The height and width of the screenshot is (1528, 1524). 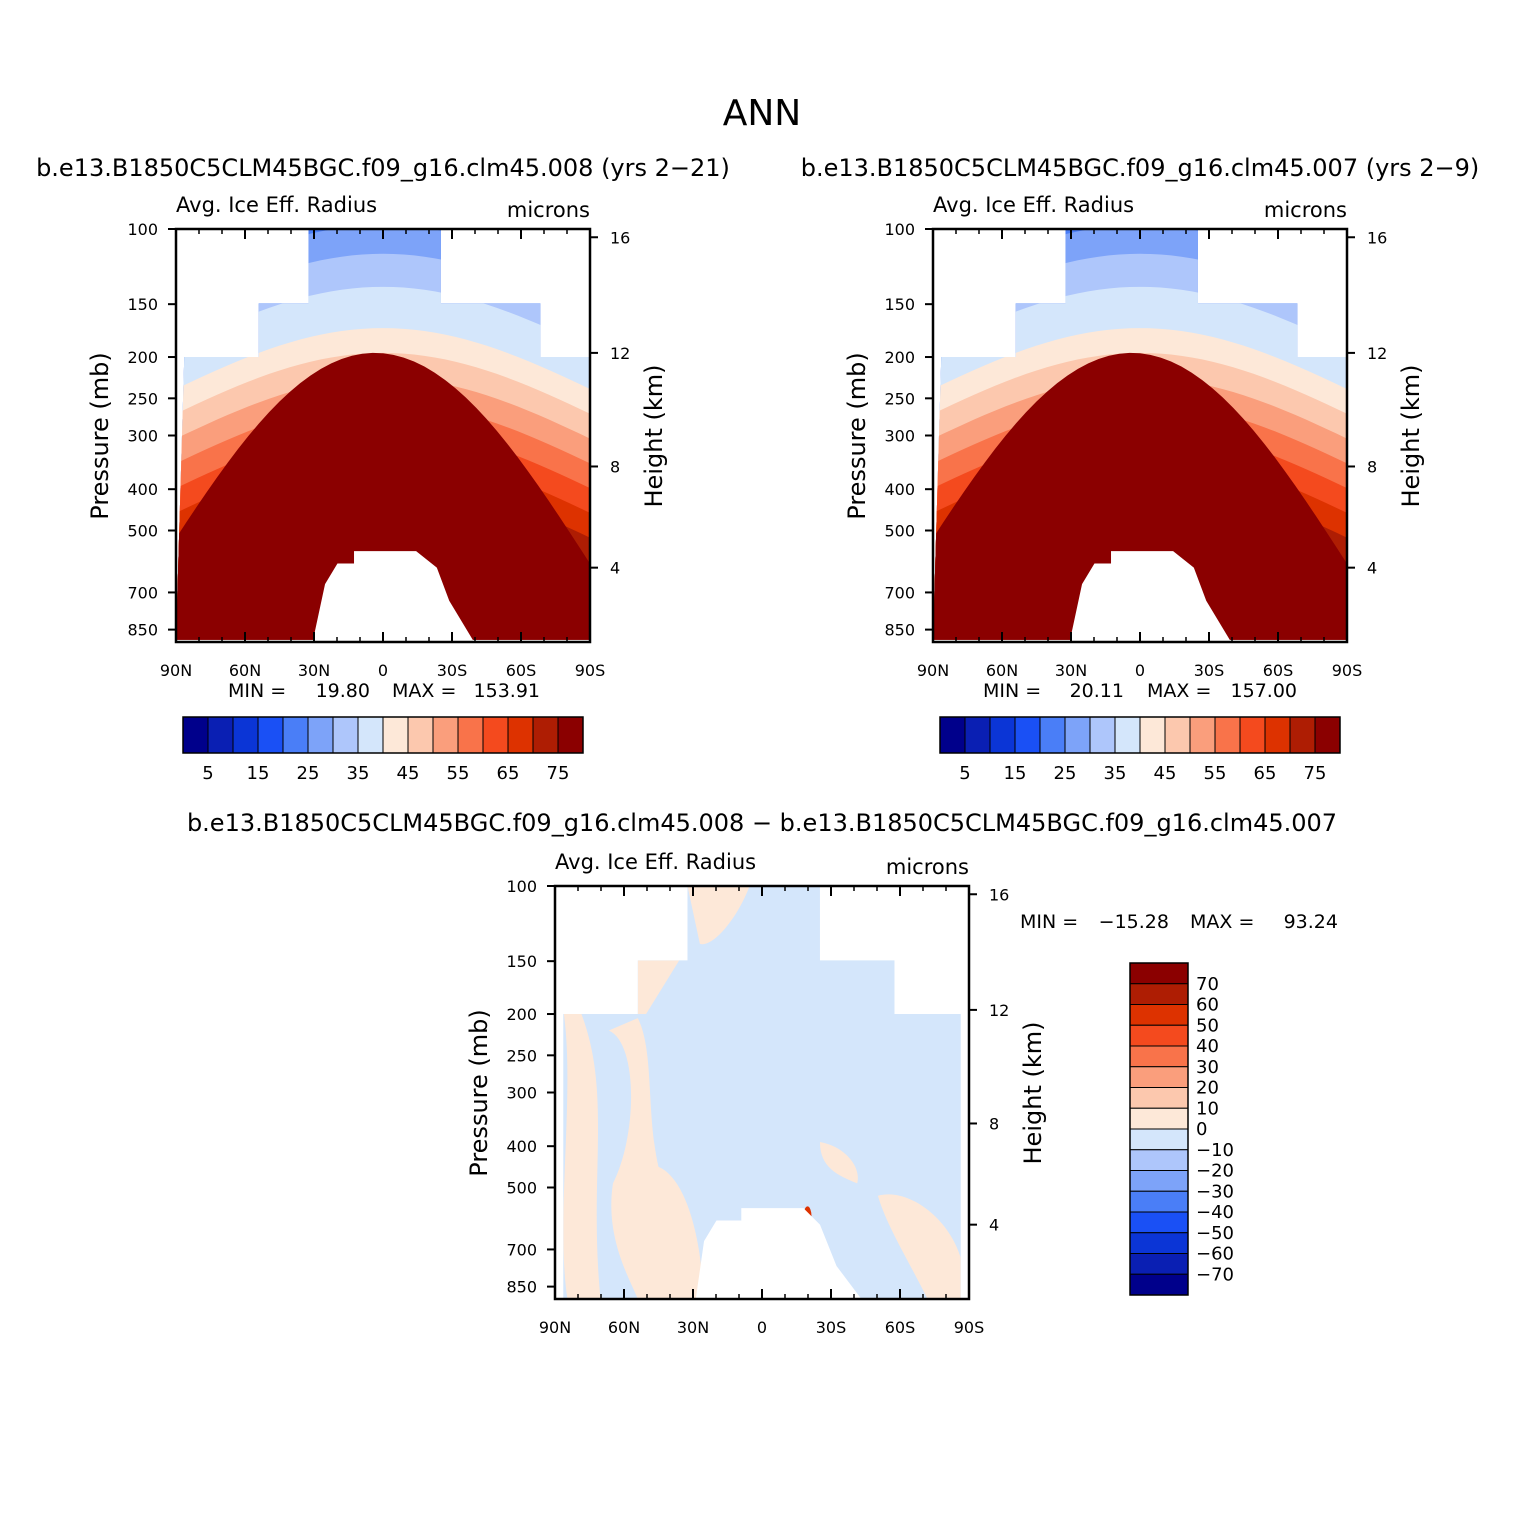 I want to click on colorbar-label: −30, so click(x=1215, y=1191).